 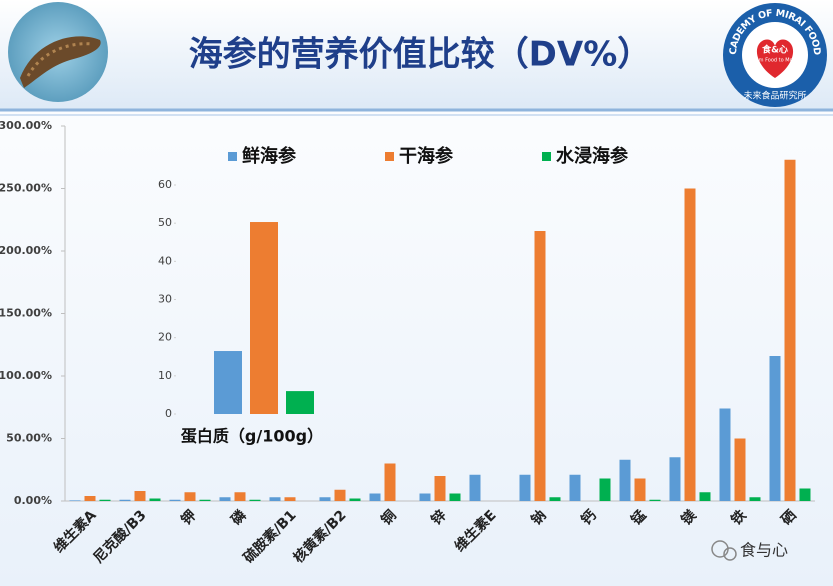 What do you see at coordinates (165, 184) in the screenshot?
I see `inset-y-tick-label: 60` at bounding box center [165, 184].